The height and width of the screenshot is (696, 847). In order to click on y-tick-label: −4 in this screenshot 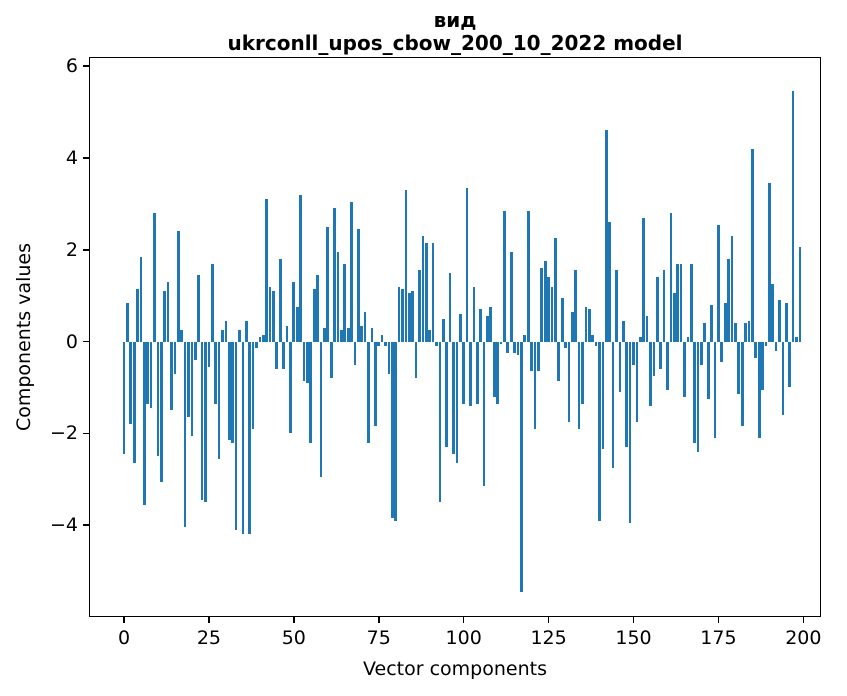, I will do `click(63, 525)`.